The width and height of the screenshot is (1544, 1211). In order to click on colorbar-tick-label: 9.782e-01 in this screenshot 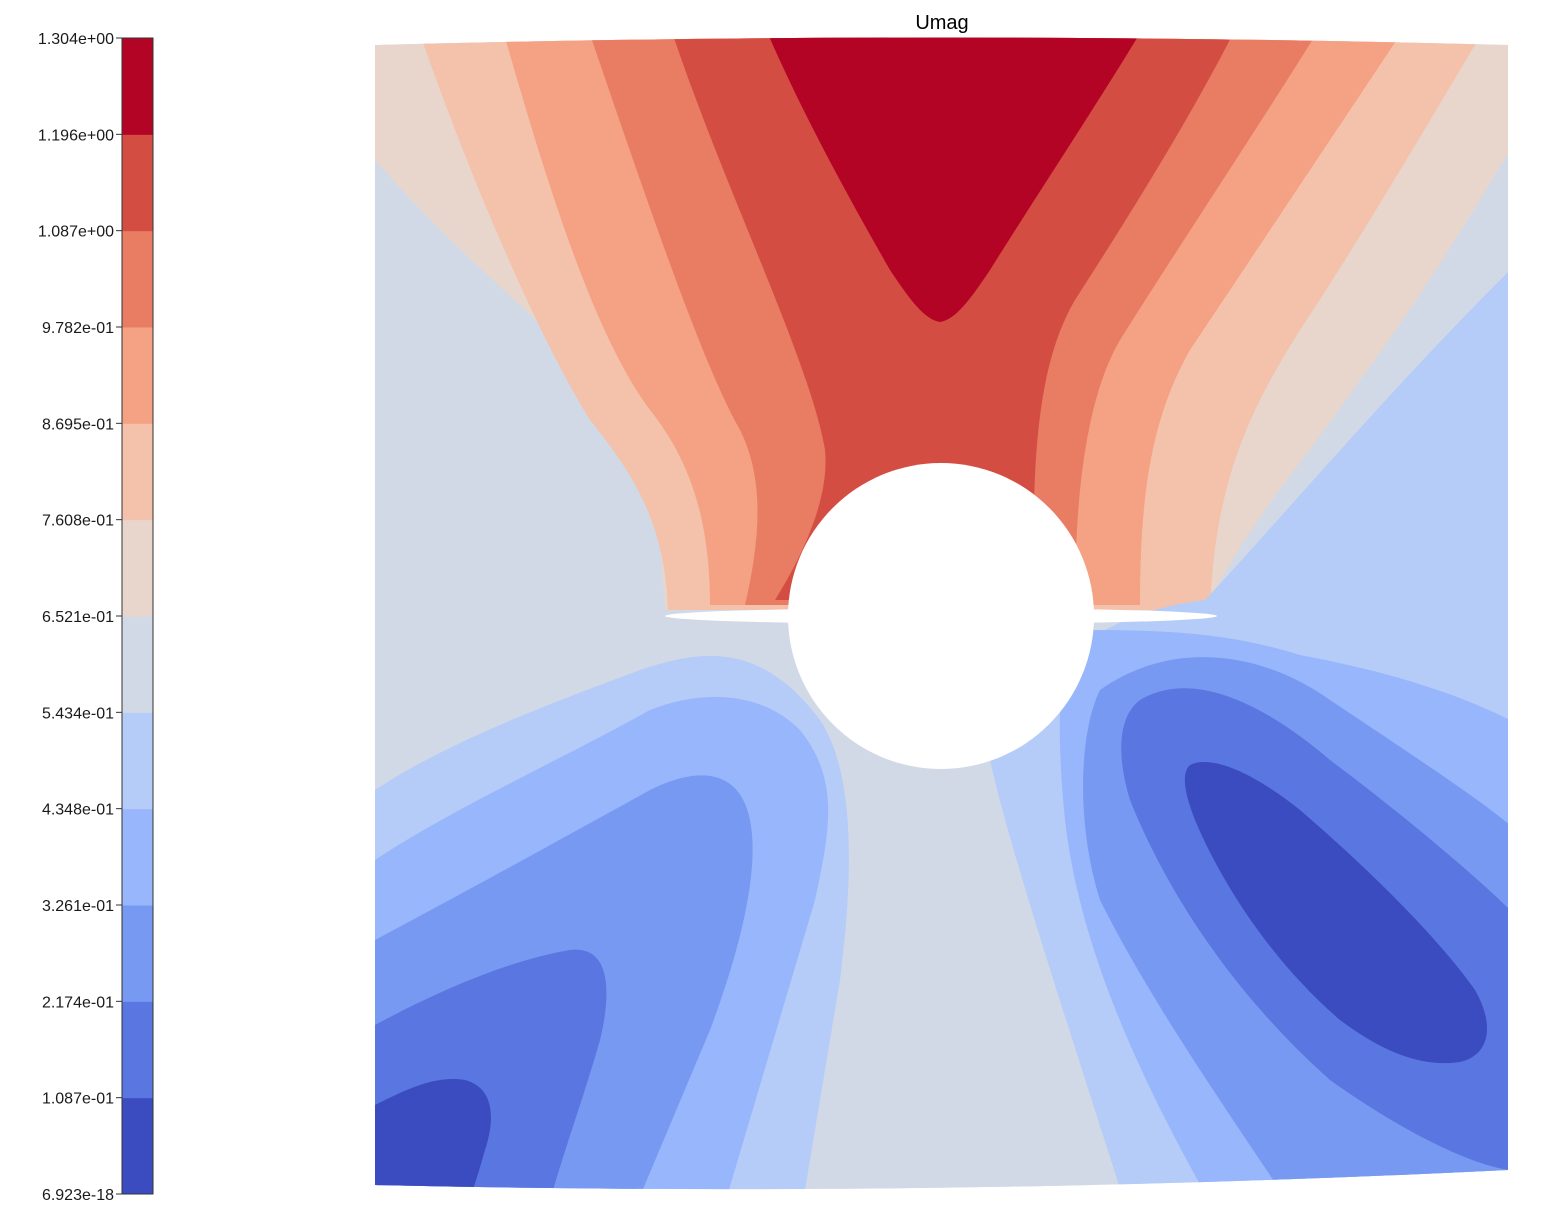, I will do `click(78, 328)`.